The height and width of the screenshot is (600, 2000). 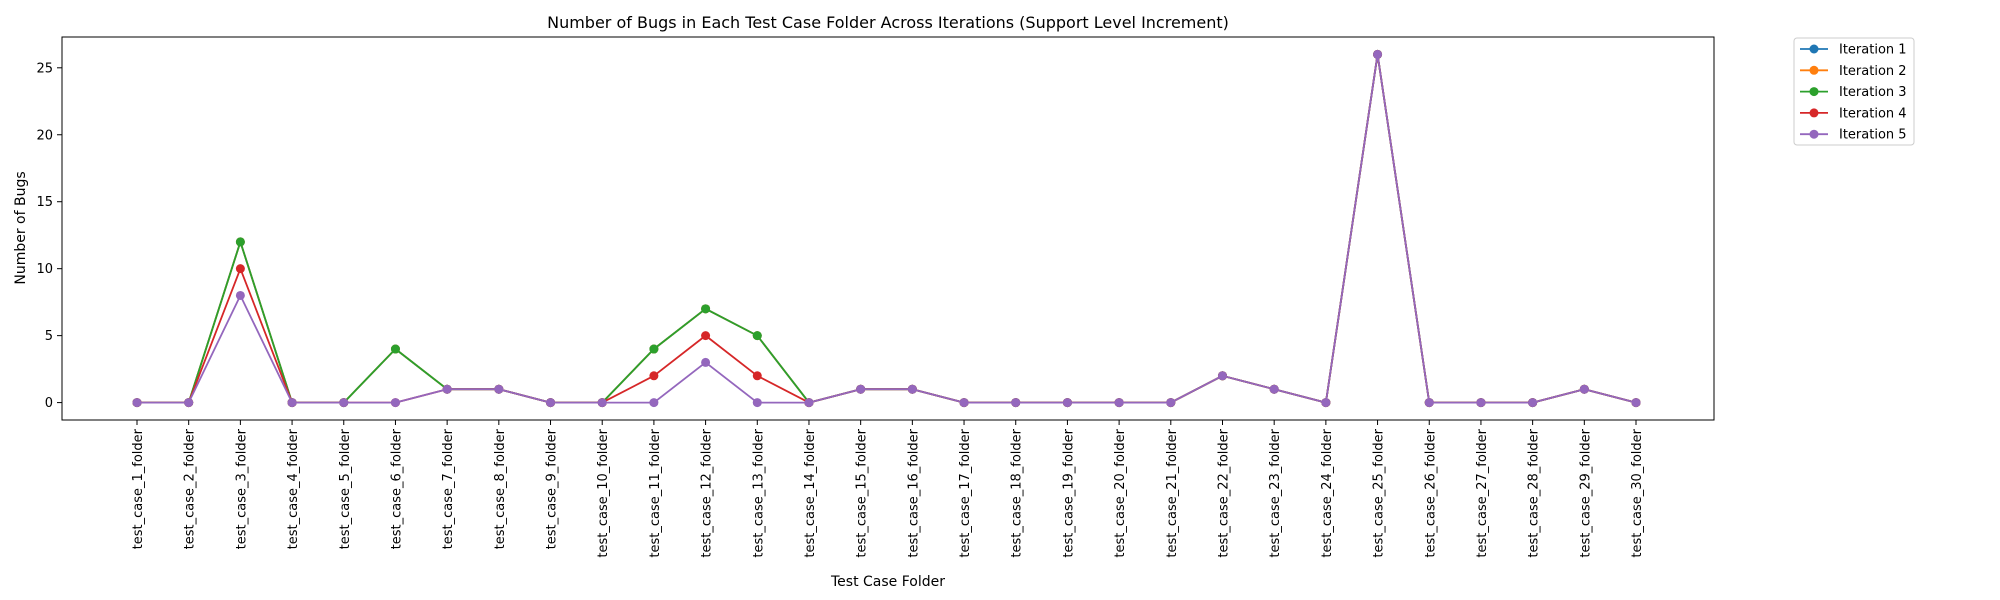 What do you see at coordinates (1275, 492) in the screenshot?
I see `x-tick-label: test_case_23_folder` at bounding box center [1275, 492].